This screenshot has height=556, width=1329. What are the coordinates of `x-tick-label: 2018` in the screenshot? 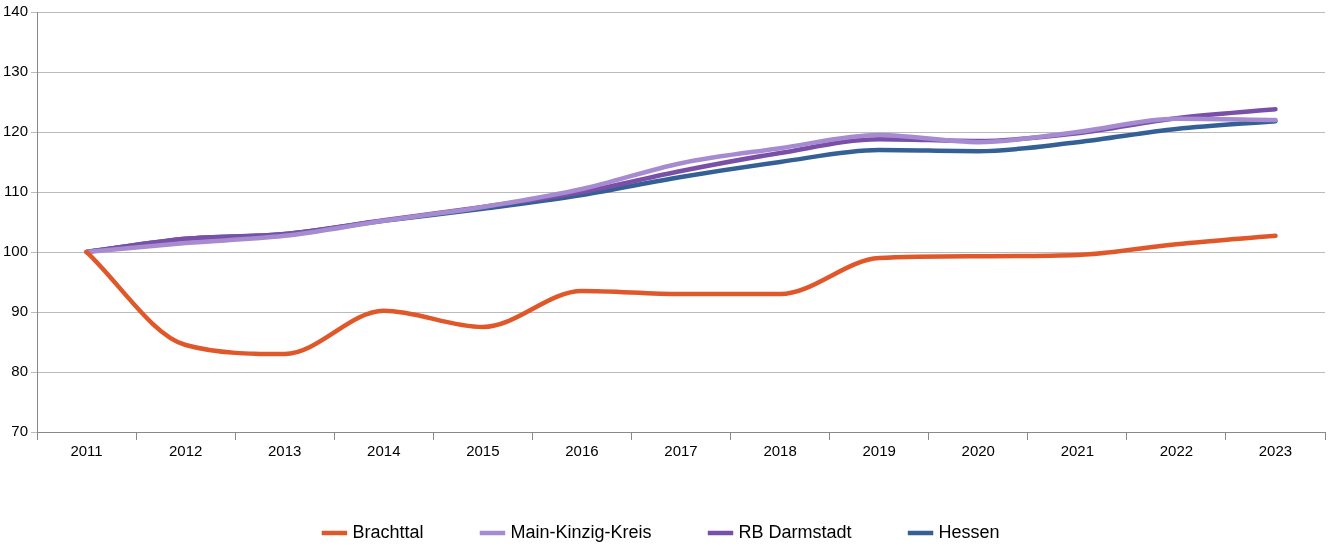 It's located at (780, 451).